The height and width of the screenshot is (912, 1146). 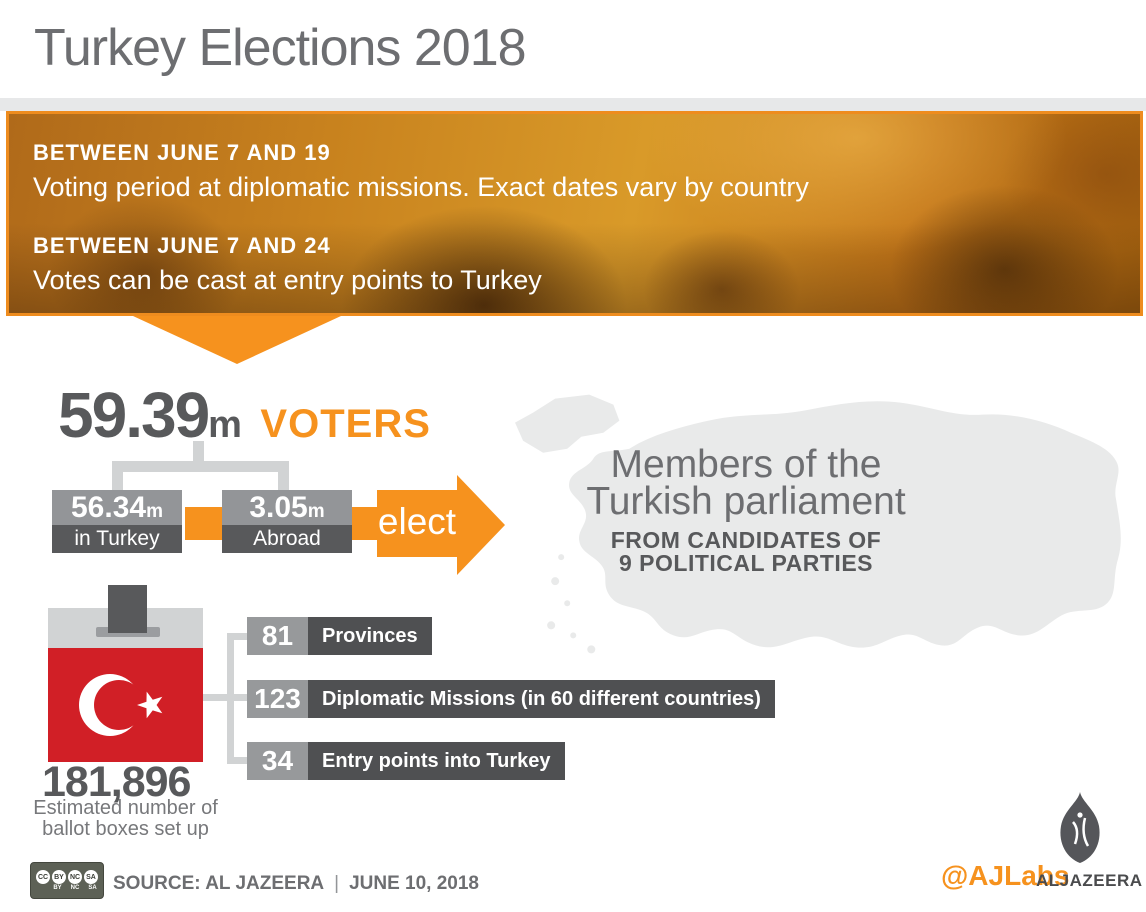 What do you see at coordinates (182, 245) in the screenshot?
I see `period2-heading: BETWEEN JUNE 7 AND 24` at bounding box center [182, 245].